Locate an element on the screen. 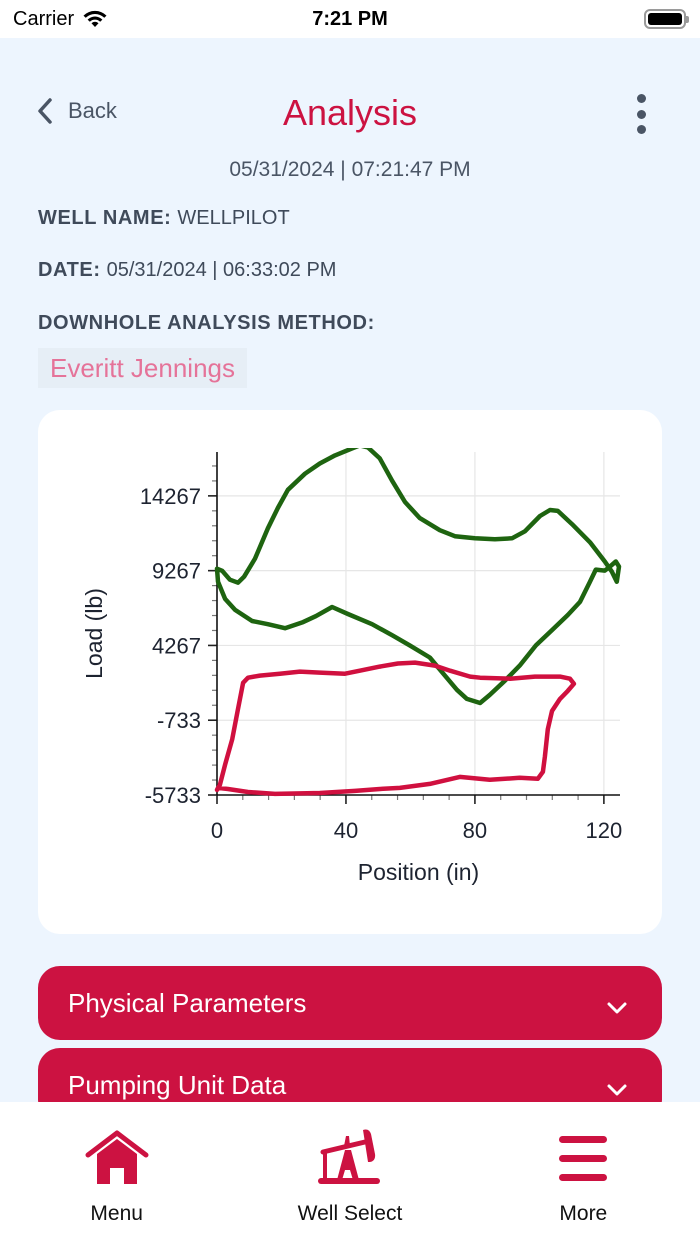  hamburger-icon is located at coordinates (583, 1158).